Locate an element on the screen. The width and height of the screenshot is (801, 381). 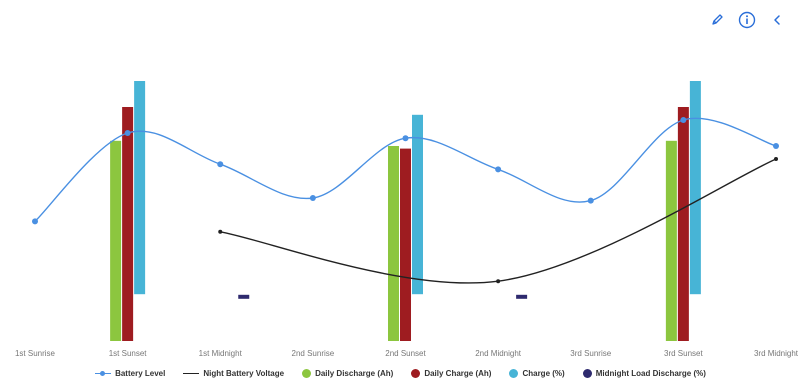
x-tick-label: 1st Sunset is located at coordinates (128, 353).